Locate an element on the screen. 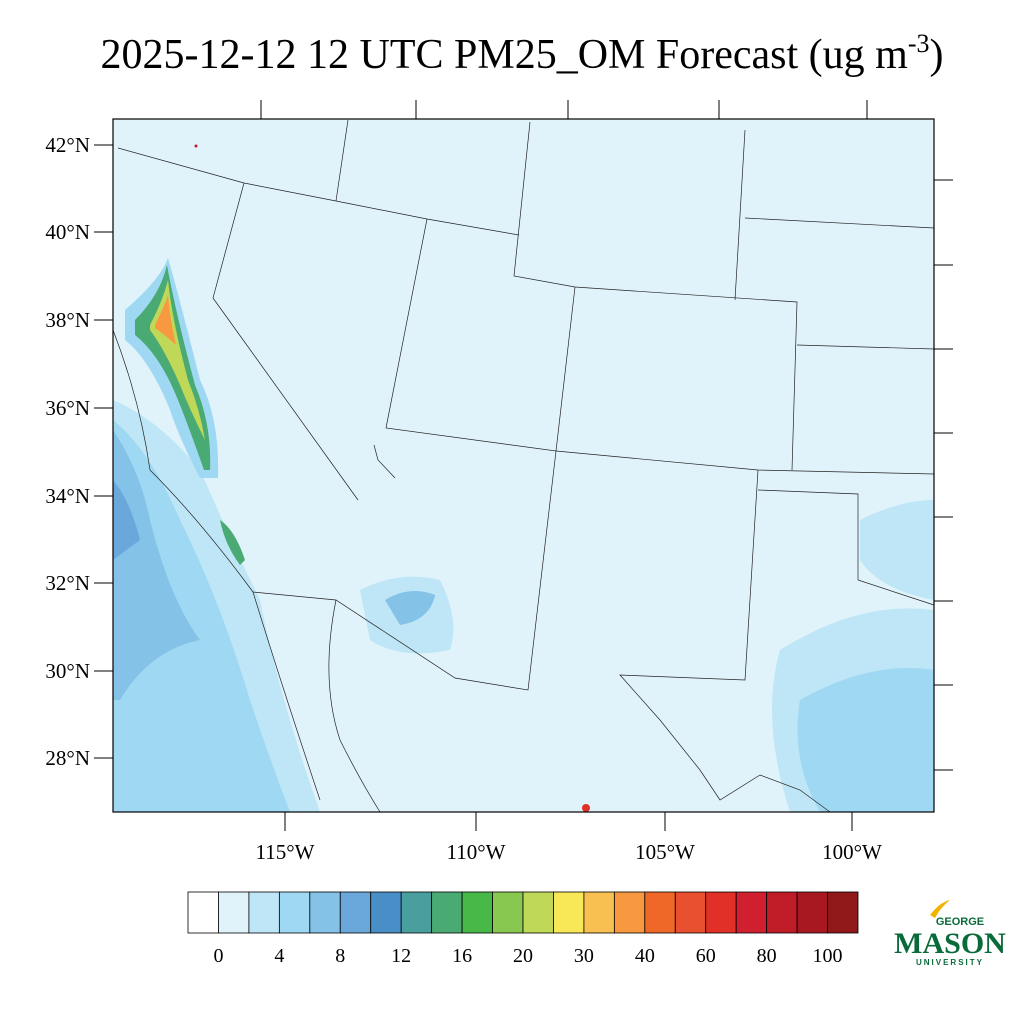  logo-flame is located at coordinates (940, 909).